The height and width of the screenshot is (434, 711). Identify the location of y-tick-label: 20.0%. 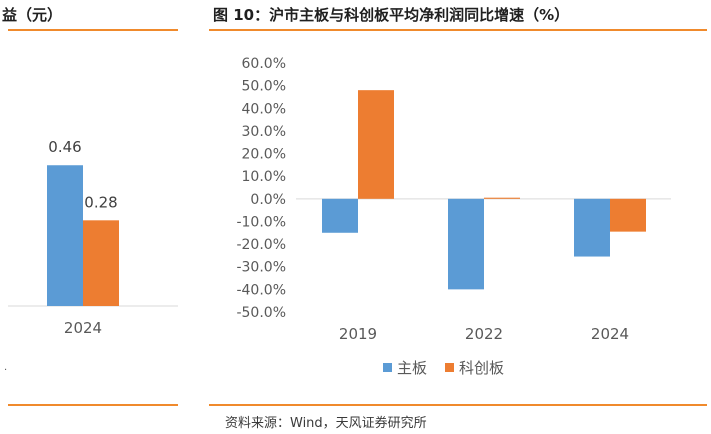
(264, 155).